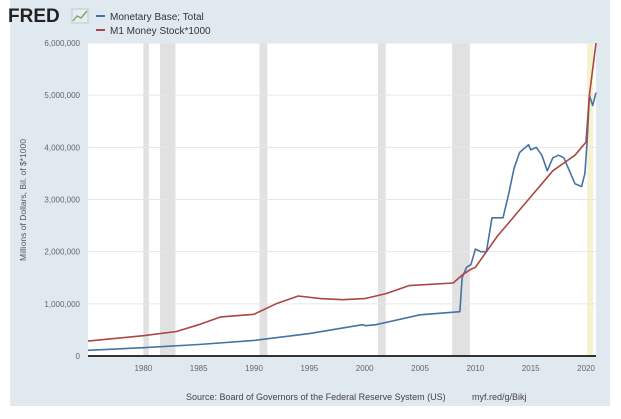  Describe the element at coordinates (475, 368) in the screenshot. I see `x-tick-label: 2010` at that location.